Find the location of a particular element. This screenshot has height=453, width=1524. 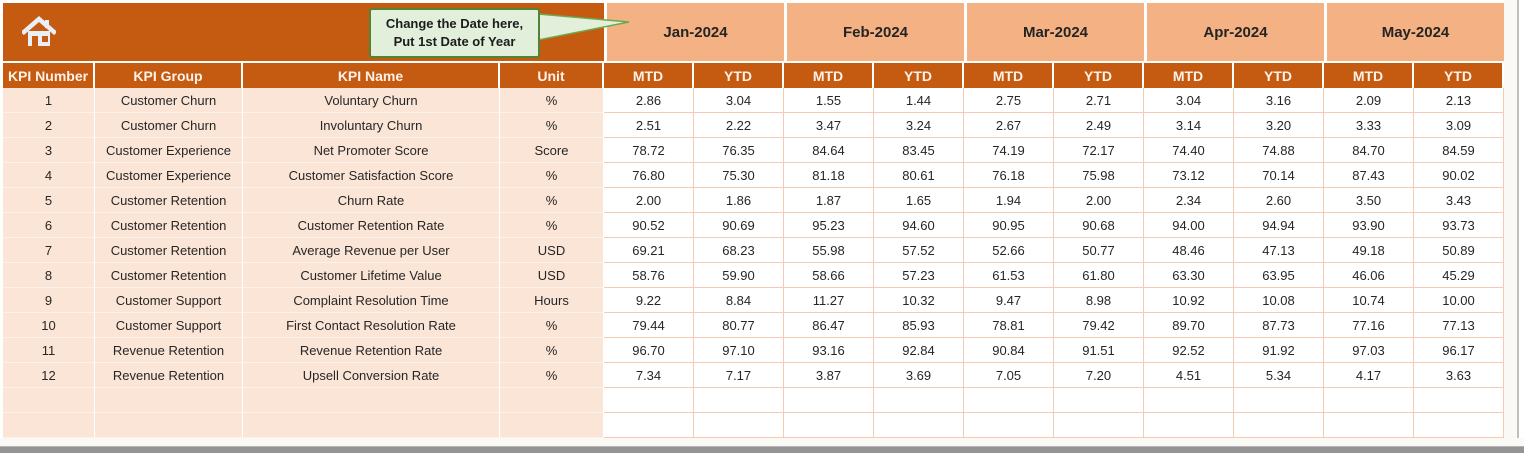

value-cell: 10.08 is located at coordinates (1279, 300).